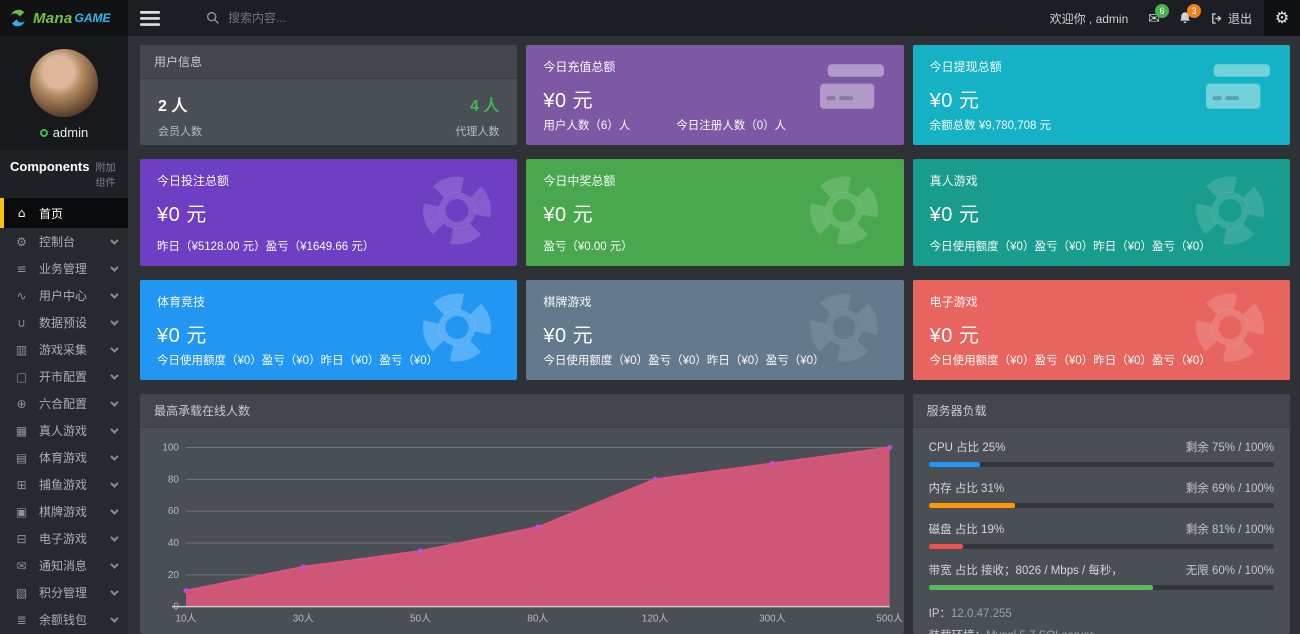 The image size is (1300, 634). I want to click on logout-button: 退出, so click(1231, 18).